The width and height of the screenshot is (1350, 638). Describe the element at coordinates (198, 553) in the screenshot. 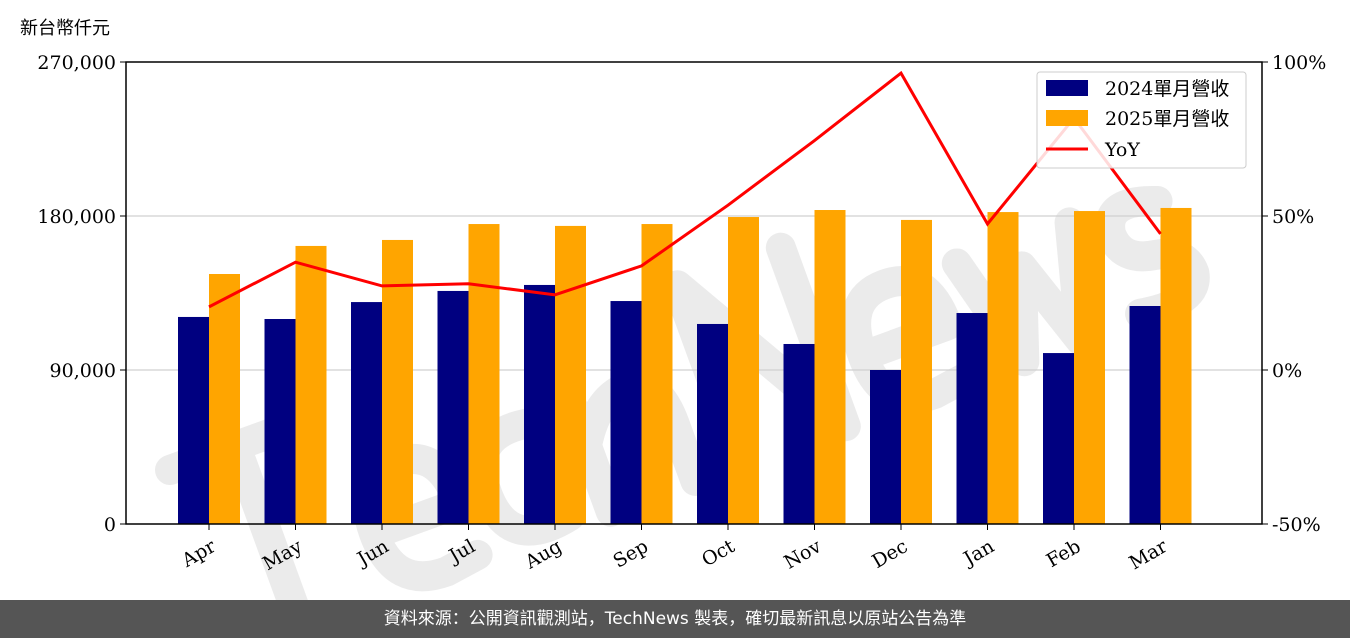

I see `x-tick-label: Apr` at that location.